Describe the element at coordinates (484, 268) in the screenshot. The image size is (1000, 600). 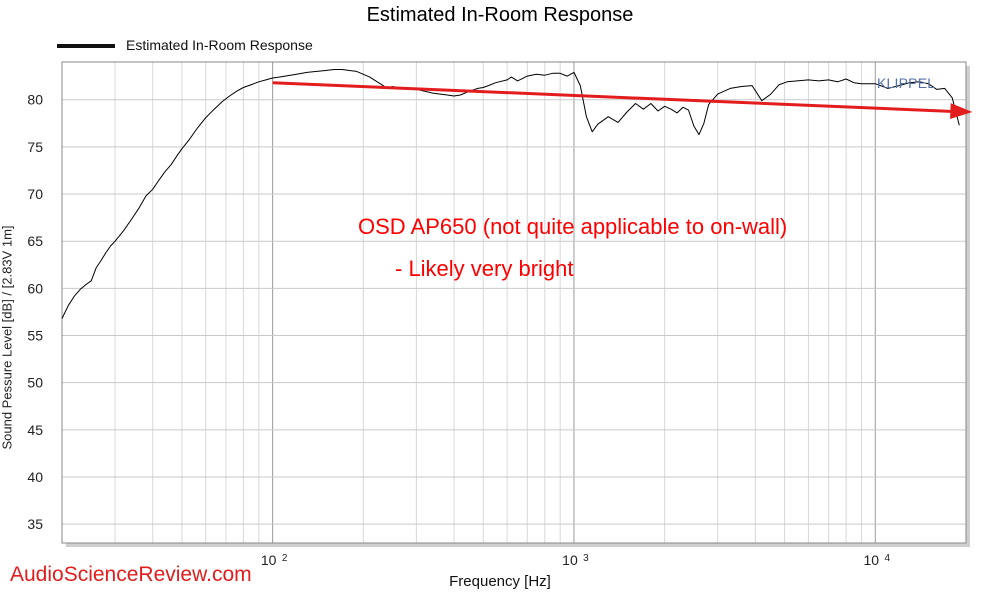
I see `annotation-line-2: - Likely very bright` at that location.